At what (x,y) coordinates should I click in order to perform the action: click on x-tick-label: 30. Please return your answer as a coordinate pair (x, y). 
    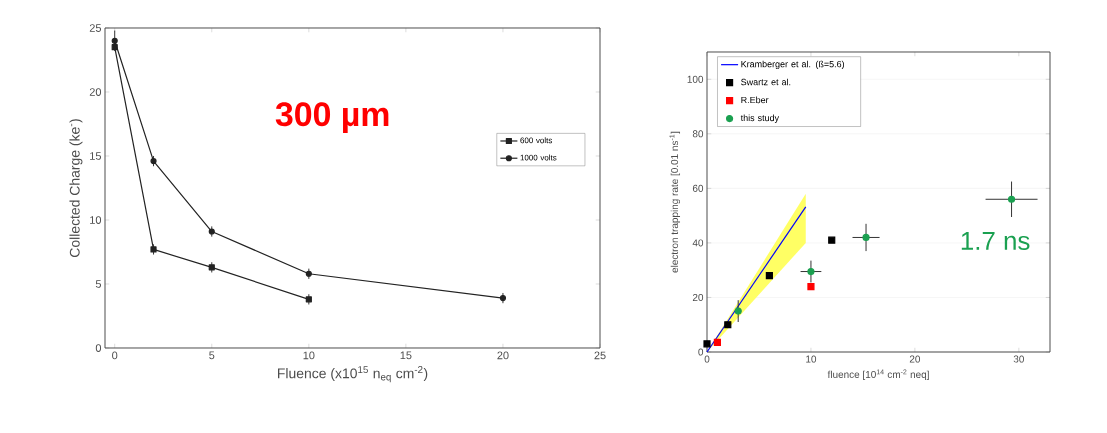
    Looking at the image, I should click on (1018, 359).